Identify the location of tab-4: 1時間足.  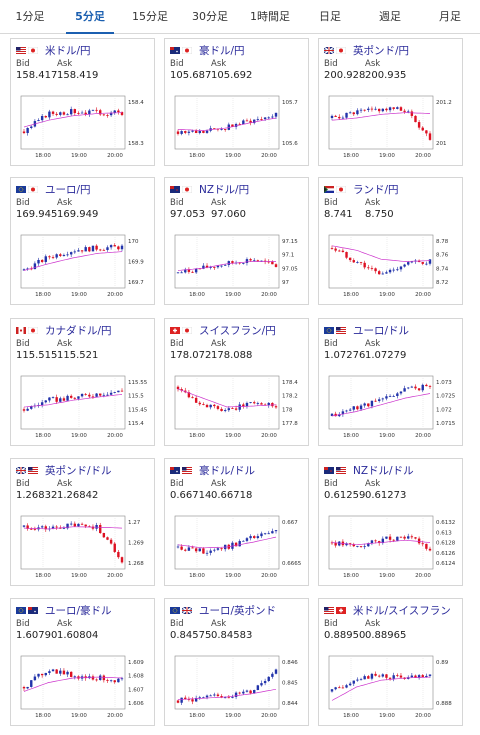
(270, 16).